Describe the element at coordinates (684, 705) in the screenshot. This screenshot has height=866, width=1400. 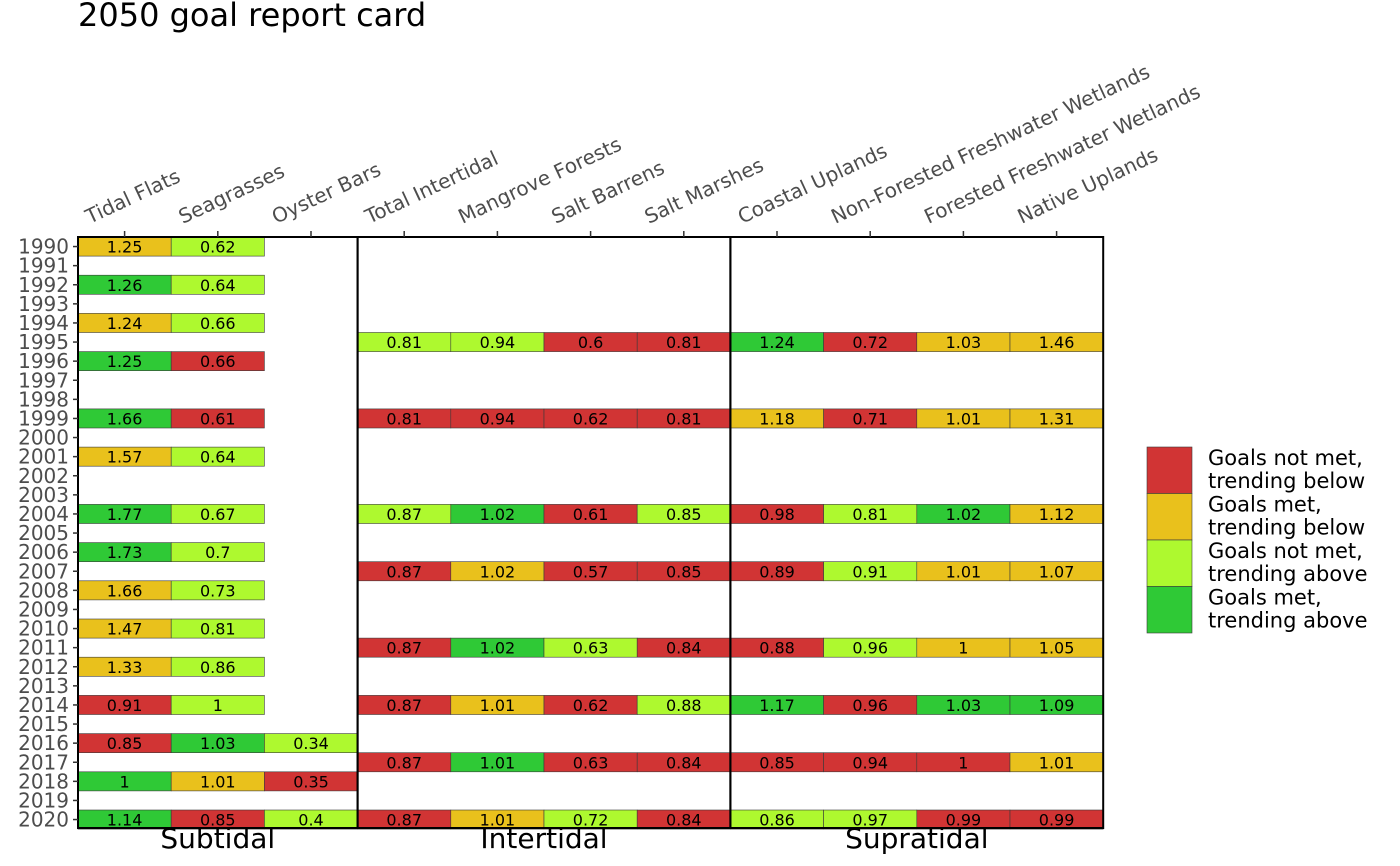
I see `cell-value-label: 0.88` at that location.